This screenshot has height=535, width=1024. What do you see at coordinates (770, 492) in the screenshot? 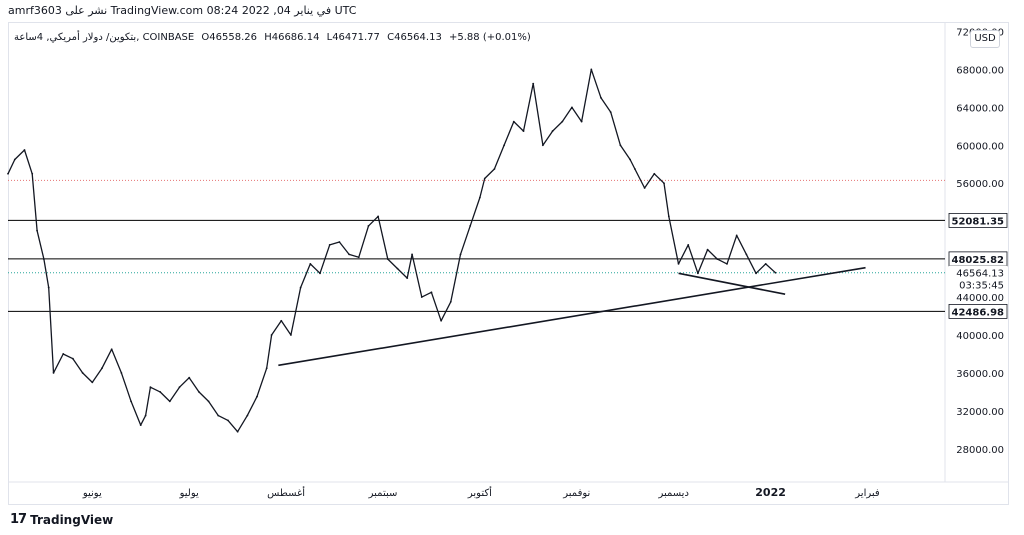
I see `x-tick-label: 2022` at bounding box center [770, 492].